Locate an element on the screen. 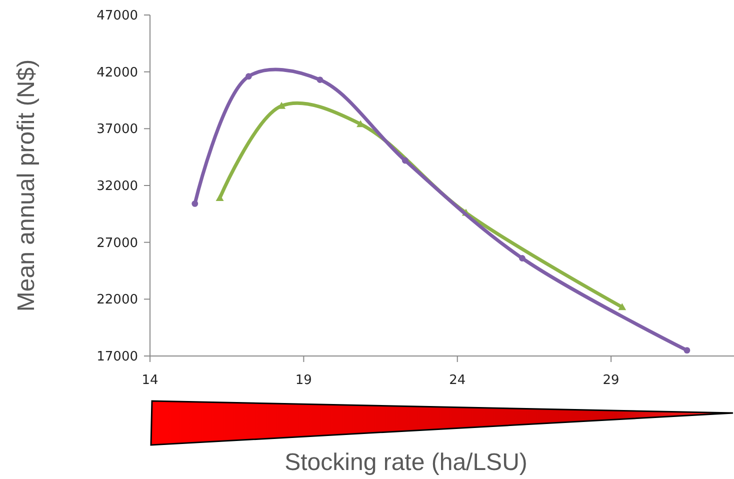 The image size is (734, 479). y-axis-title: Mean annual profit (N$) is located at coordinates (26, 185).